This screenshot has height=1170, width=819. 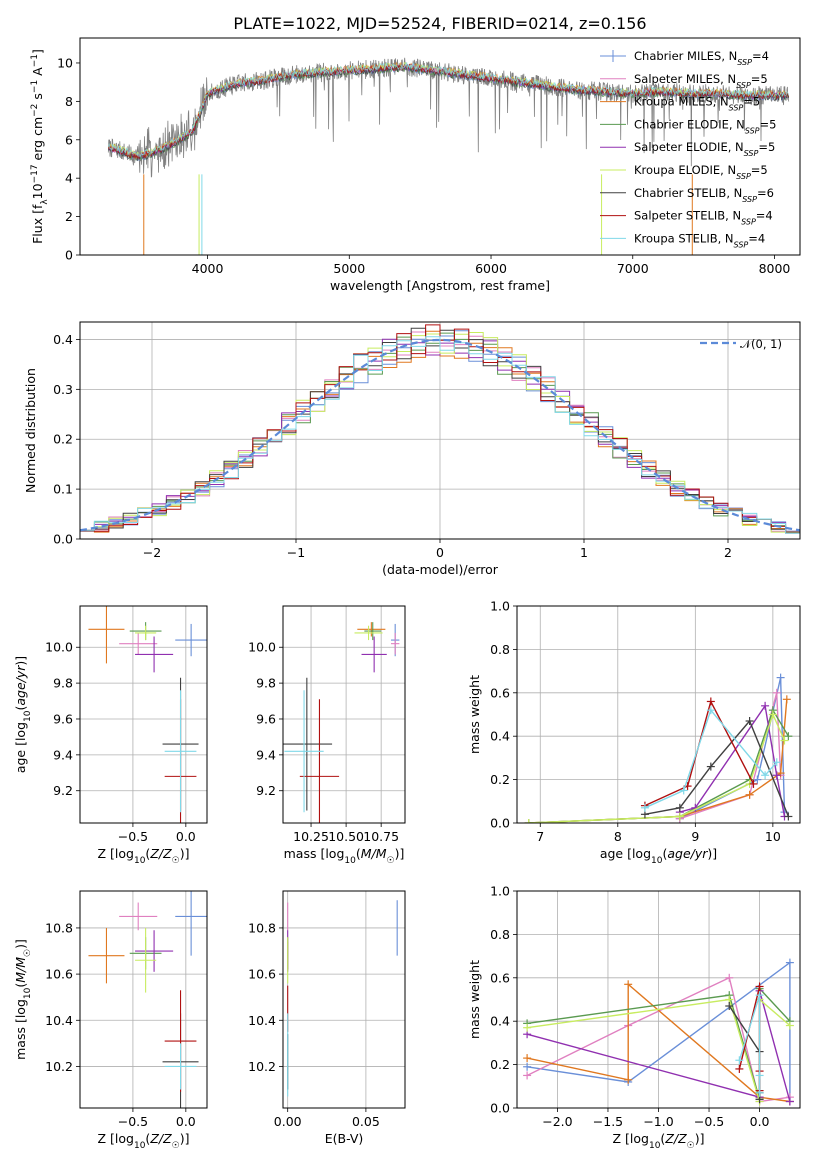 What do you see at coordinates (69, 101) in the screenshot?
I see `y-tick-label: 8` at bounding box center [69, 101].